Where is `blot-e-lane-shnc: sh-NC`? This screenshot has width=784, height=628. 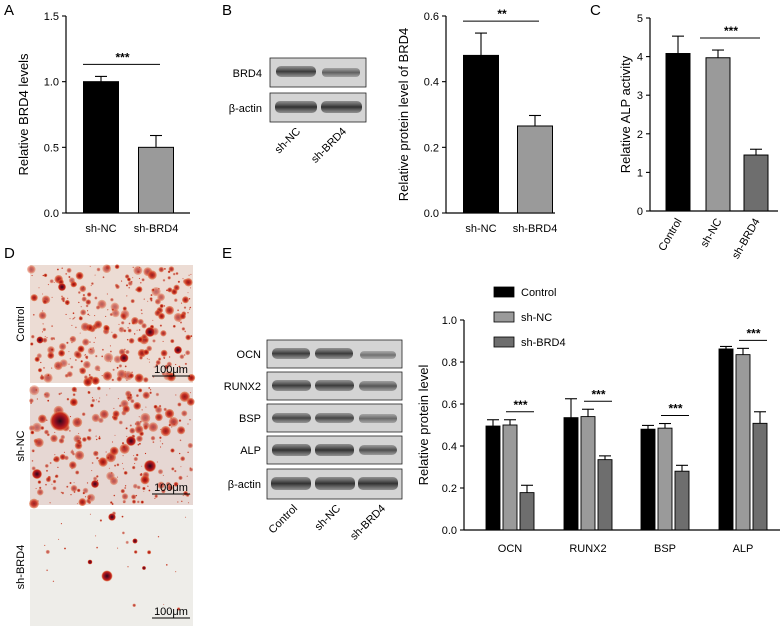
blot-e-lane-shnc: sh-NC is located at coordinates (328, 518).